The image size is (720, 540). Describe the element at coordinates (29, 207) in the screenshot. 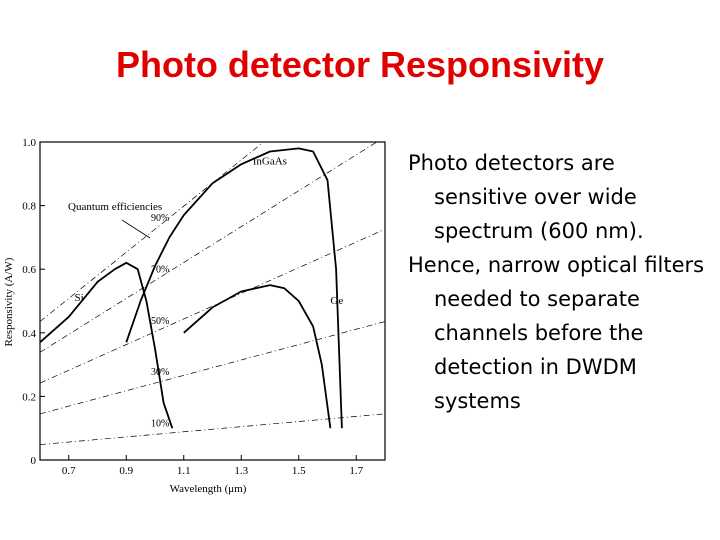

I see `y-tick-label: 0.8` at that location.